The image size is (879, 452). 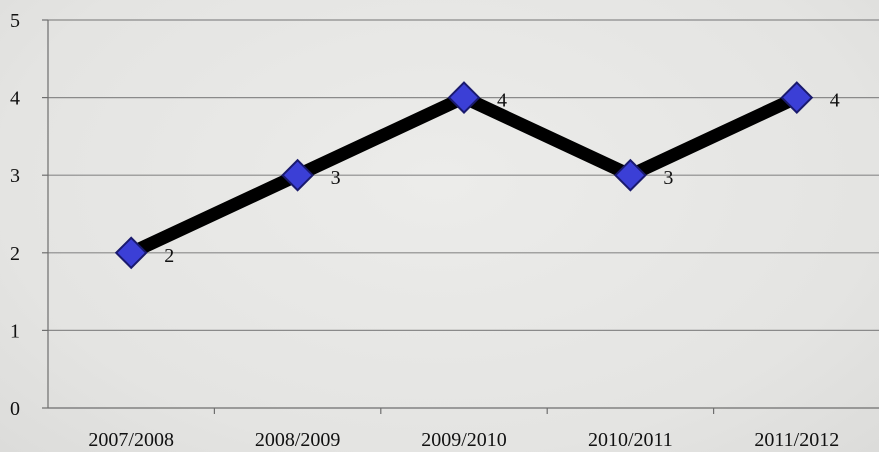 I want to click on x-tick-label: 2008/2009, so click(x=298, y=440).